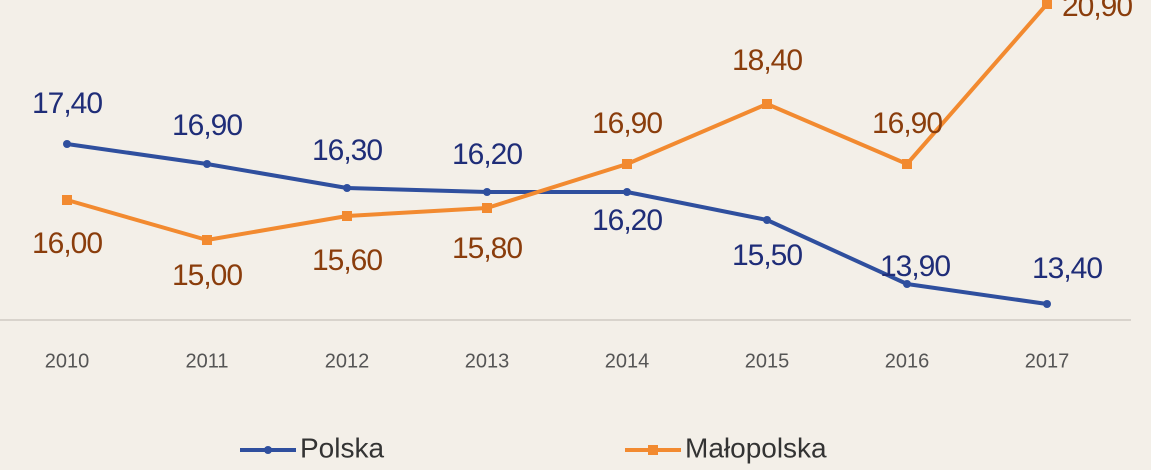 The height and width of the screenshot is (470, 1151). Describe the element at coordinates (67, 103) in the screenshot. I see `data-label: 17,40` at that location.